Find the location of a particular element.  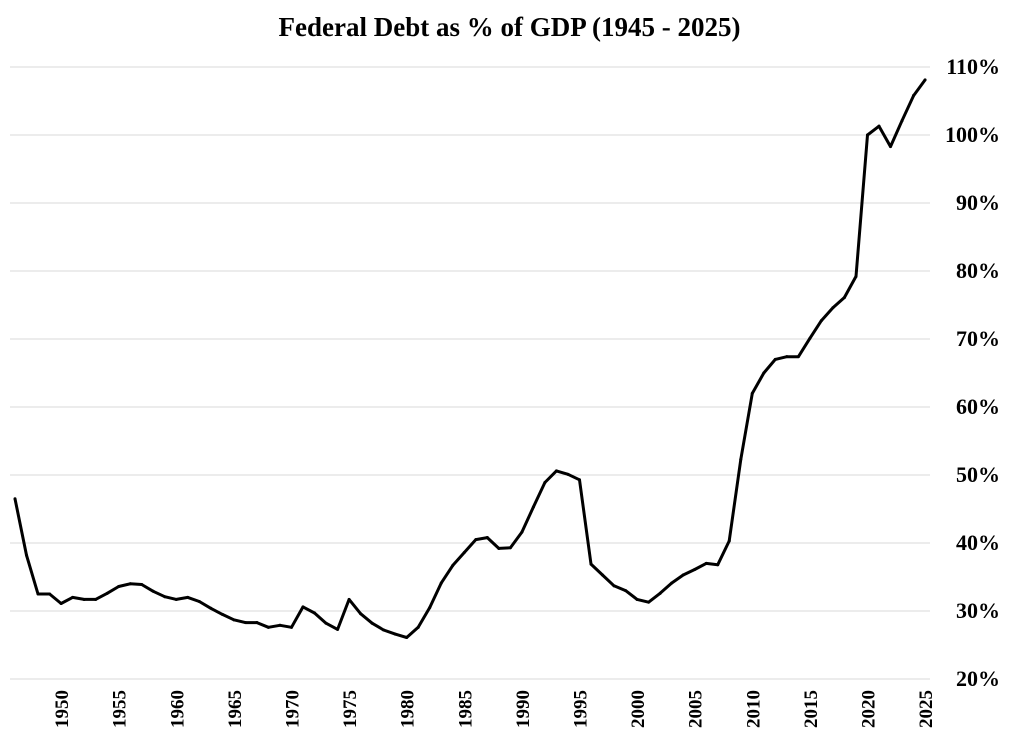

y-tick-label: 100% is located at coordinates (972, 134).